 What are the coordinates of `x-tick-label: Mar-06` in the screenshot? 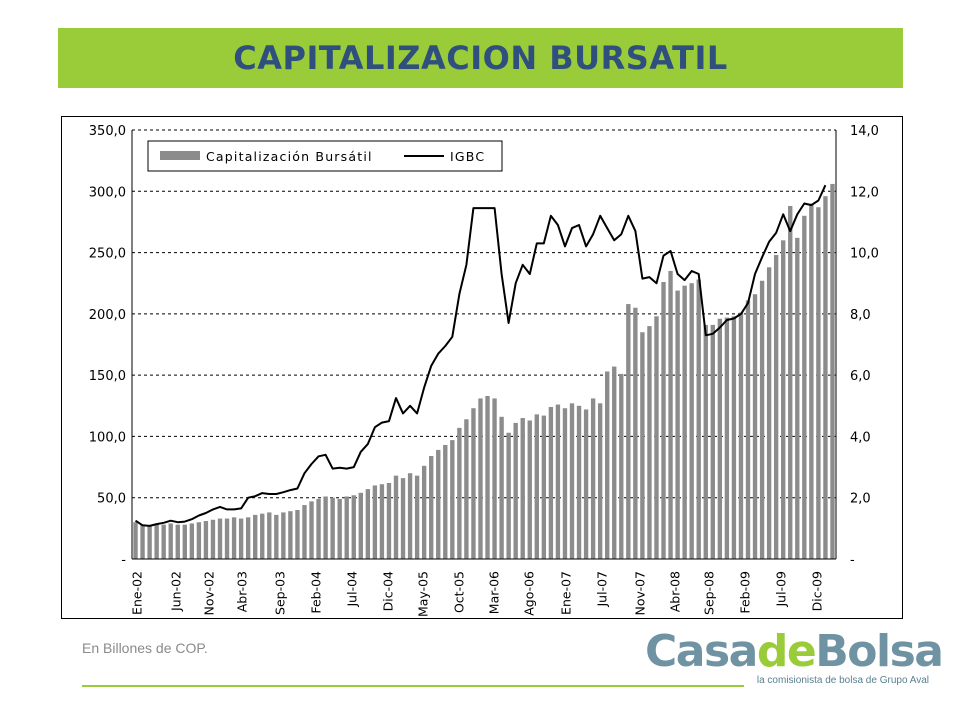 It's located at (494, 592).